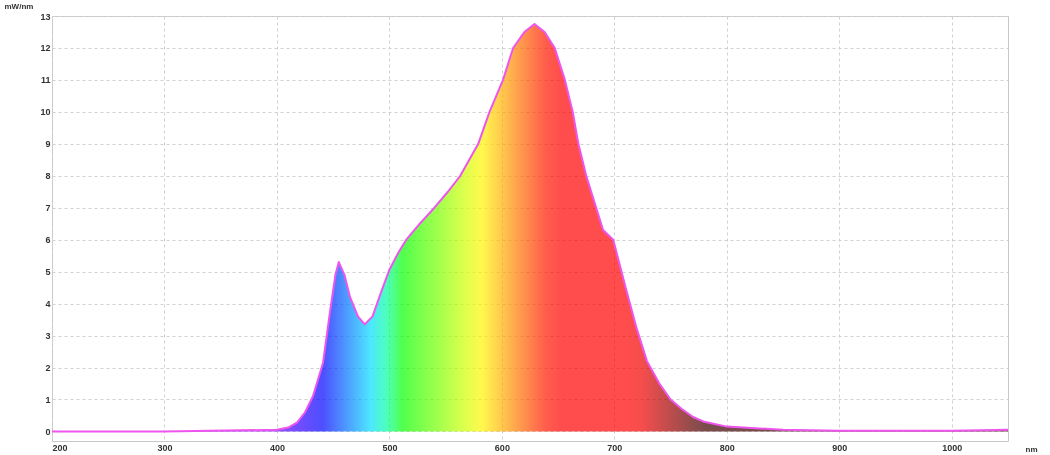 This screenshot has height=455, width=1050. I want to click on y-tick-label: 13, so click(45, 16).